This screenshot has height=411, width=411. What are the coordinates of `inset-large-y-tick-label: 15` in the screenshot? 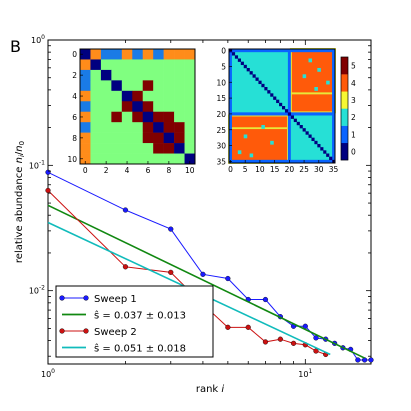 It's located at (221, 98).